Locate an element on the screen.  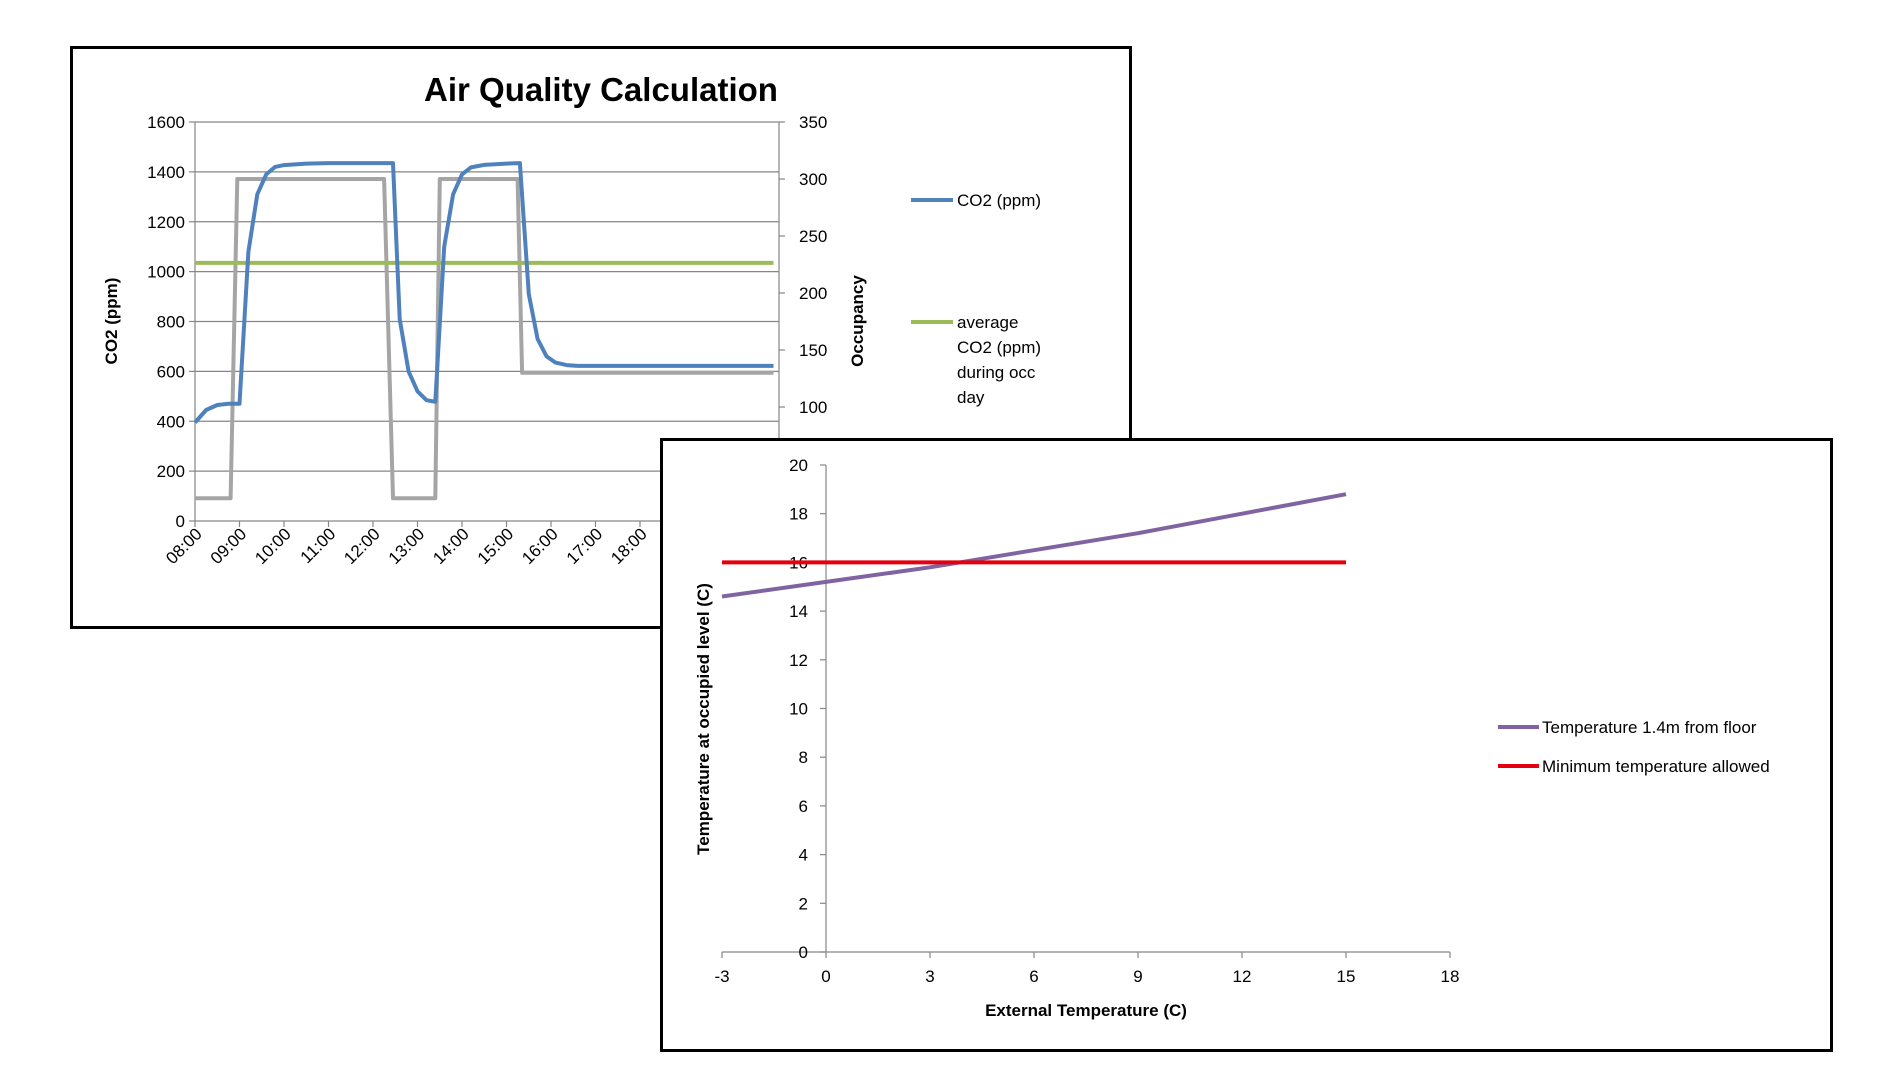
x-tick-label: 18:00 is located at coordinates (629, 546).